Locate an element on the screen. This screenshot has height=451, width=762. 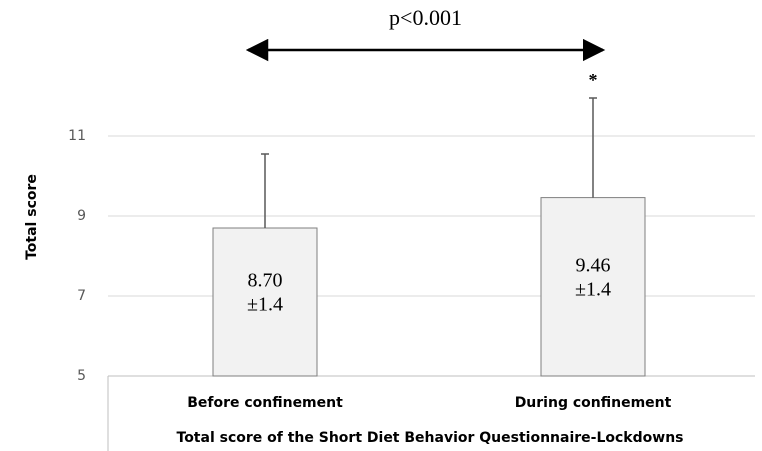
x-tick-label: Before confinement is located at coordinates (265, 403).